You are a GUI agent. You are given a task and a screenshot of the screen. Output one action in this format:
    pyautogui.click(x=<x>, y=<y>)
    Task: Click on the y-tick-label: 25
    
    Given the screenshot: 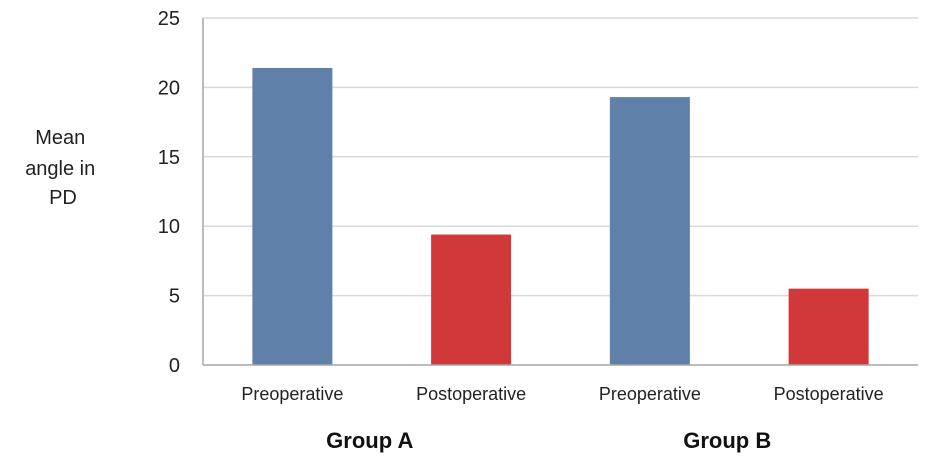 What is the action you would take?
    pyautogui.click(x=169, y=19)
    